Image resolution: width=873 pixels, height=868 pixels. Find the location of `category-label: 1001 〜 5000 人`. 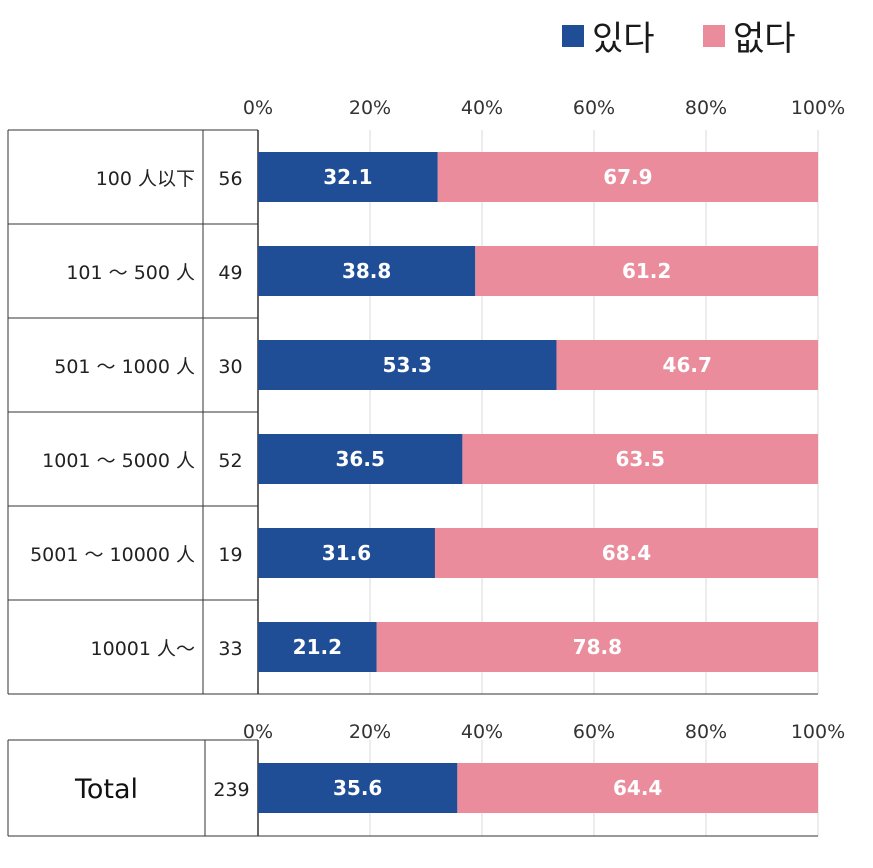

category-label: 1001 〜 5000 人 is located at coordinates (118, 461).